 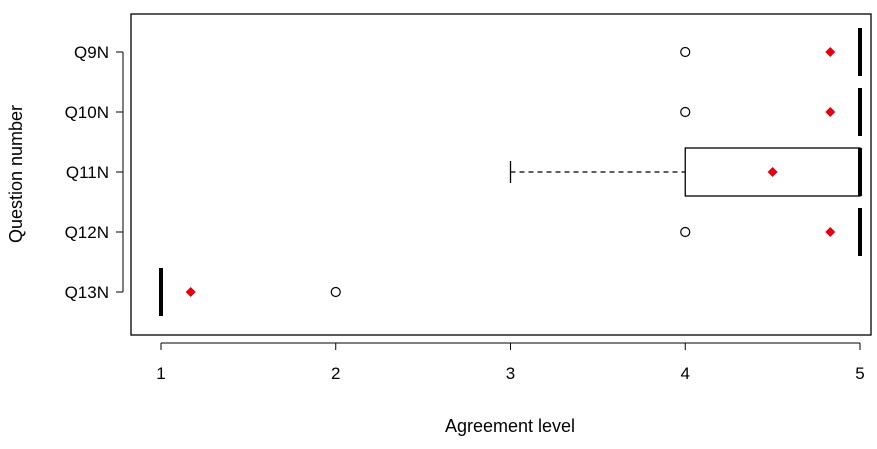 What do you see at coordinates (771, 232) in the screenshot?
I see `box-q12n` at bounding box center [771, 232].